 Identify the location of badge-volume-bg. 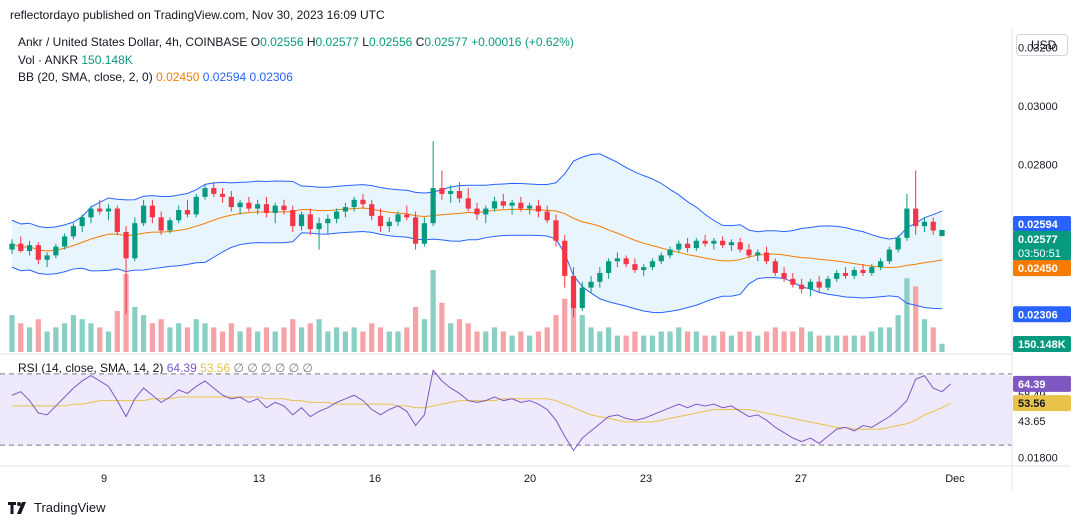
(1042, 344).